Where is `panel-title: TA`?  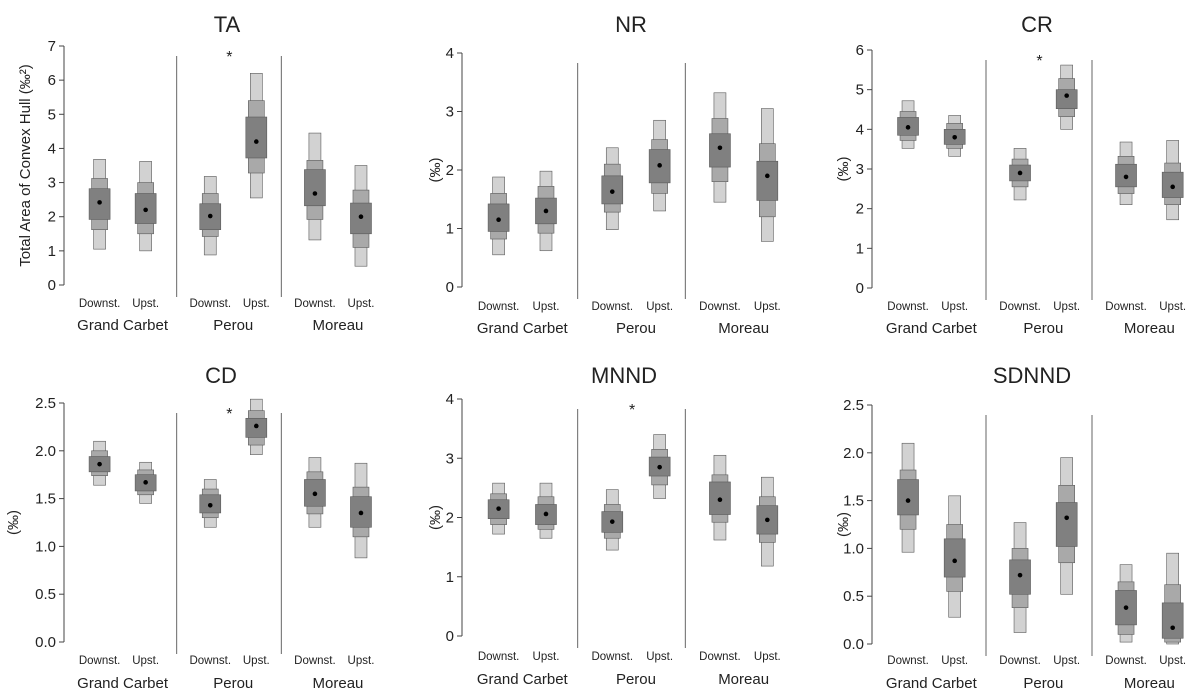 panel-title: TA is located at coordinates (227, 24).